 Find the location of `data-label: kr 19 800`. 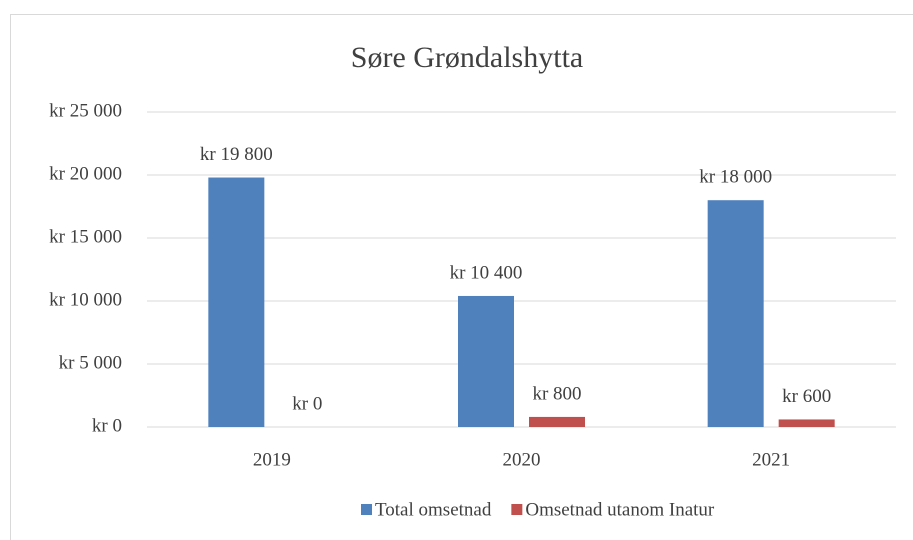

data-label: kr 19 800 is located at coordinates (236, 154).